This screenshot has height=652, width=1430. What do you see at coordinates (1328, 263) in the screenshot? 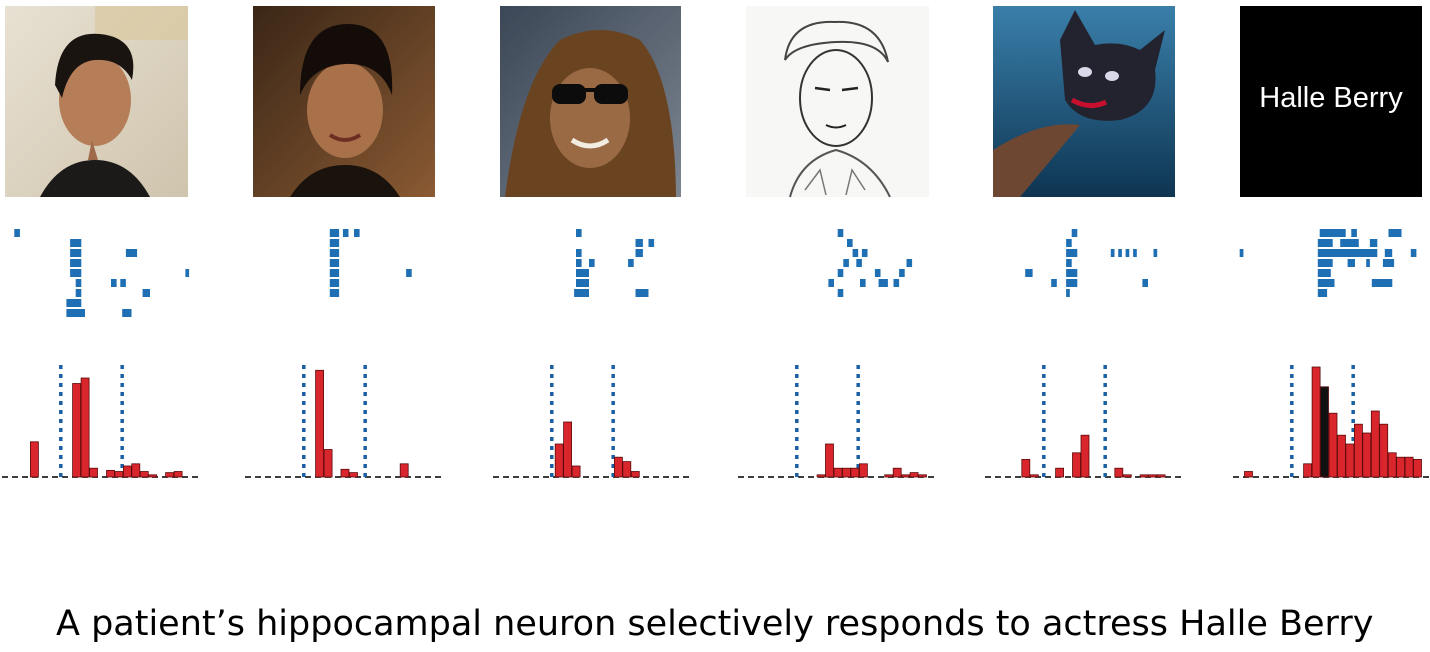
I see `raster-name-card` at bounding box center [1328, 263].